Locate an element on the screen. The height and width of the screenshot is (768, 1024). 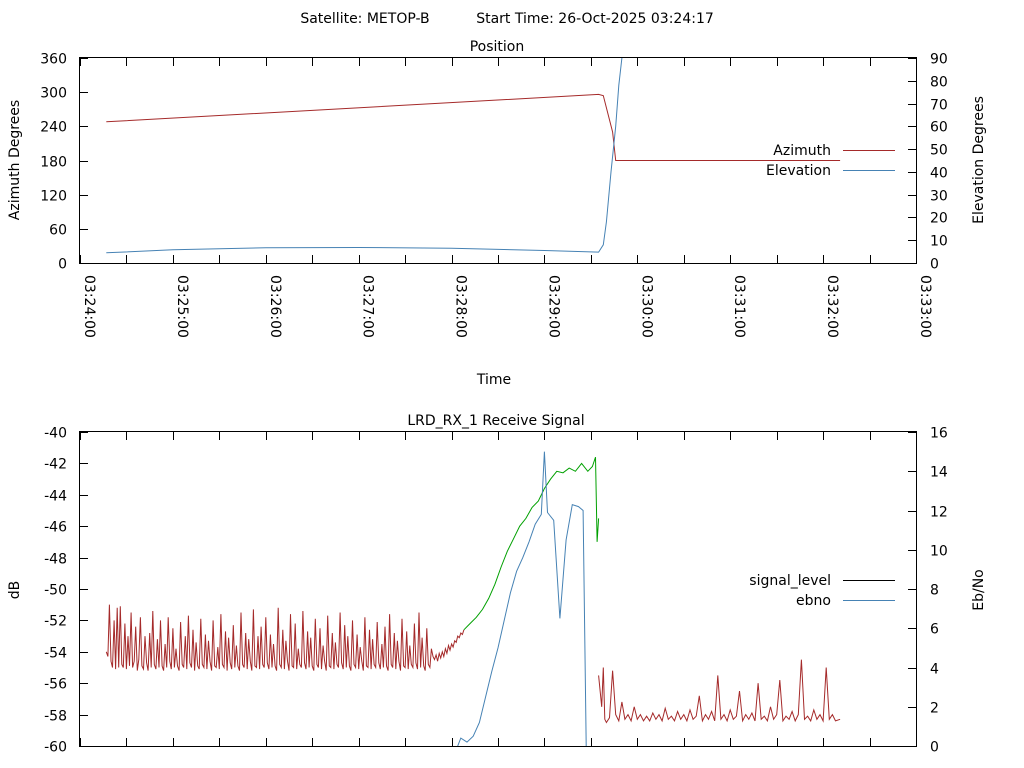
x-tick-label: 03:33:00 is located at coordinates (925, 306).